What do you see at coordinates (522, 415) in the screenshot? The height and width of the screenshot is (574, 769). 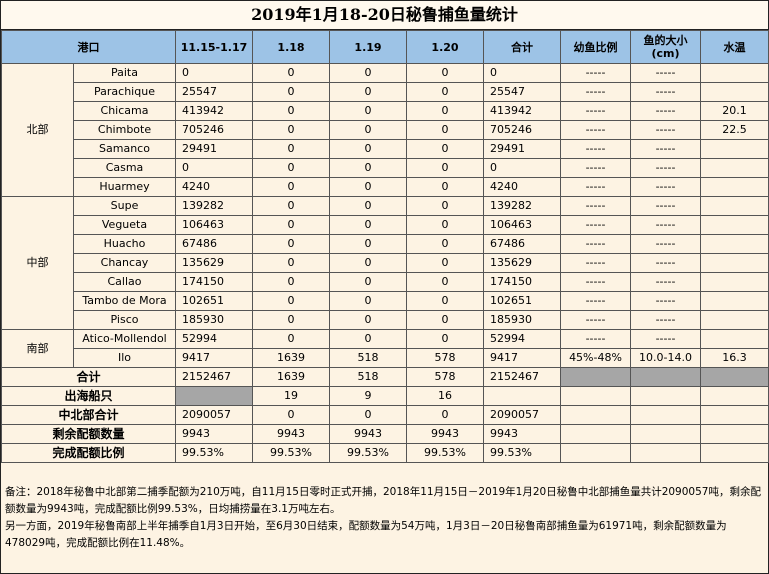 I see `summary-total-value: 2090057` at bounding box center [522, 415].